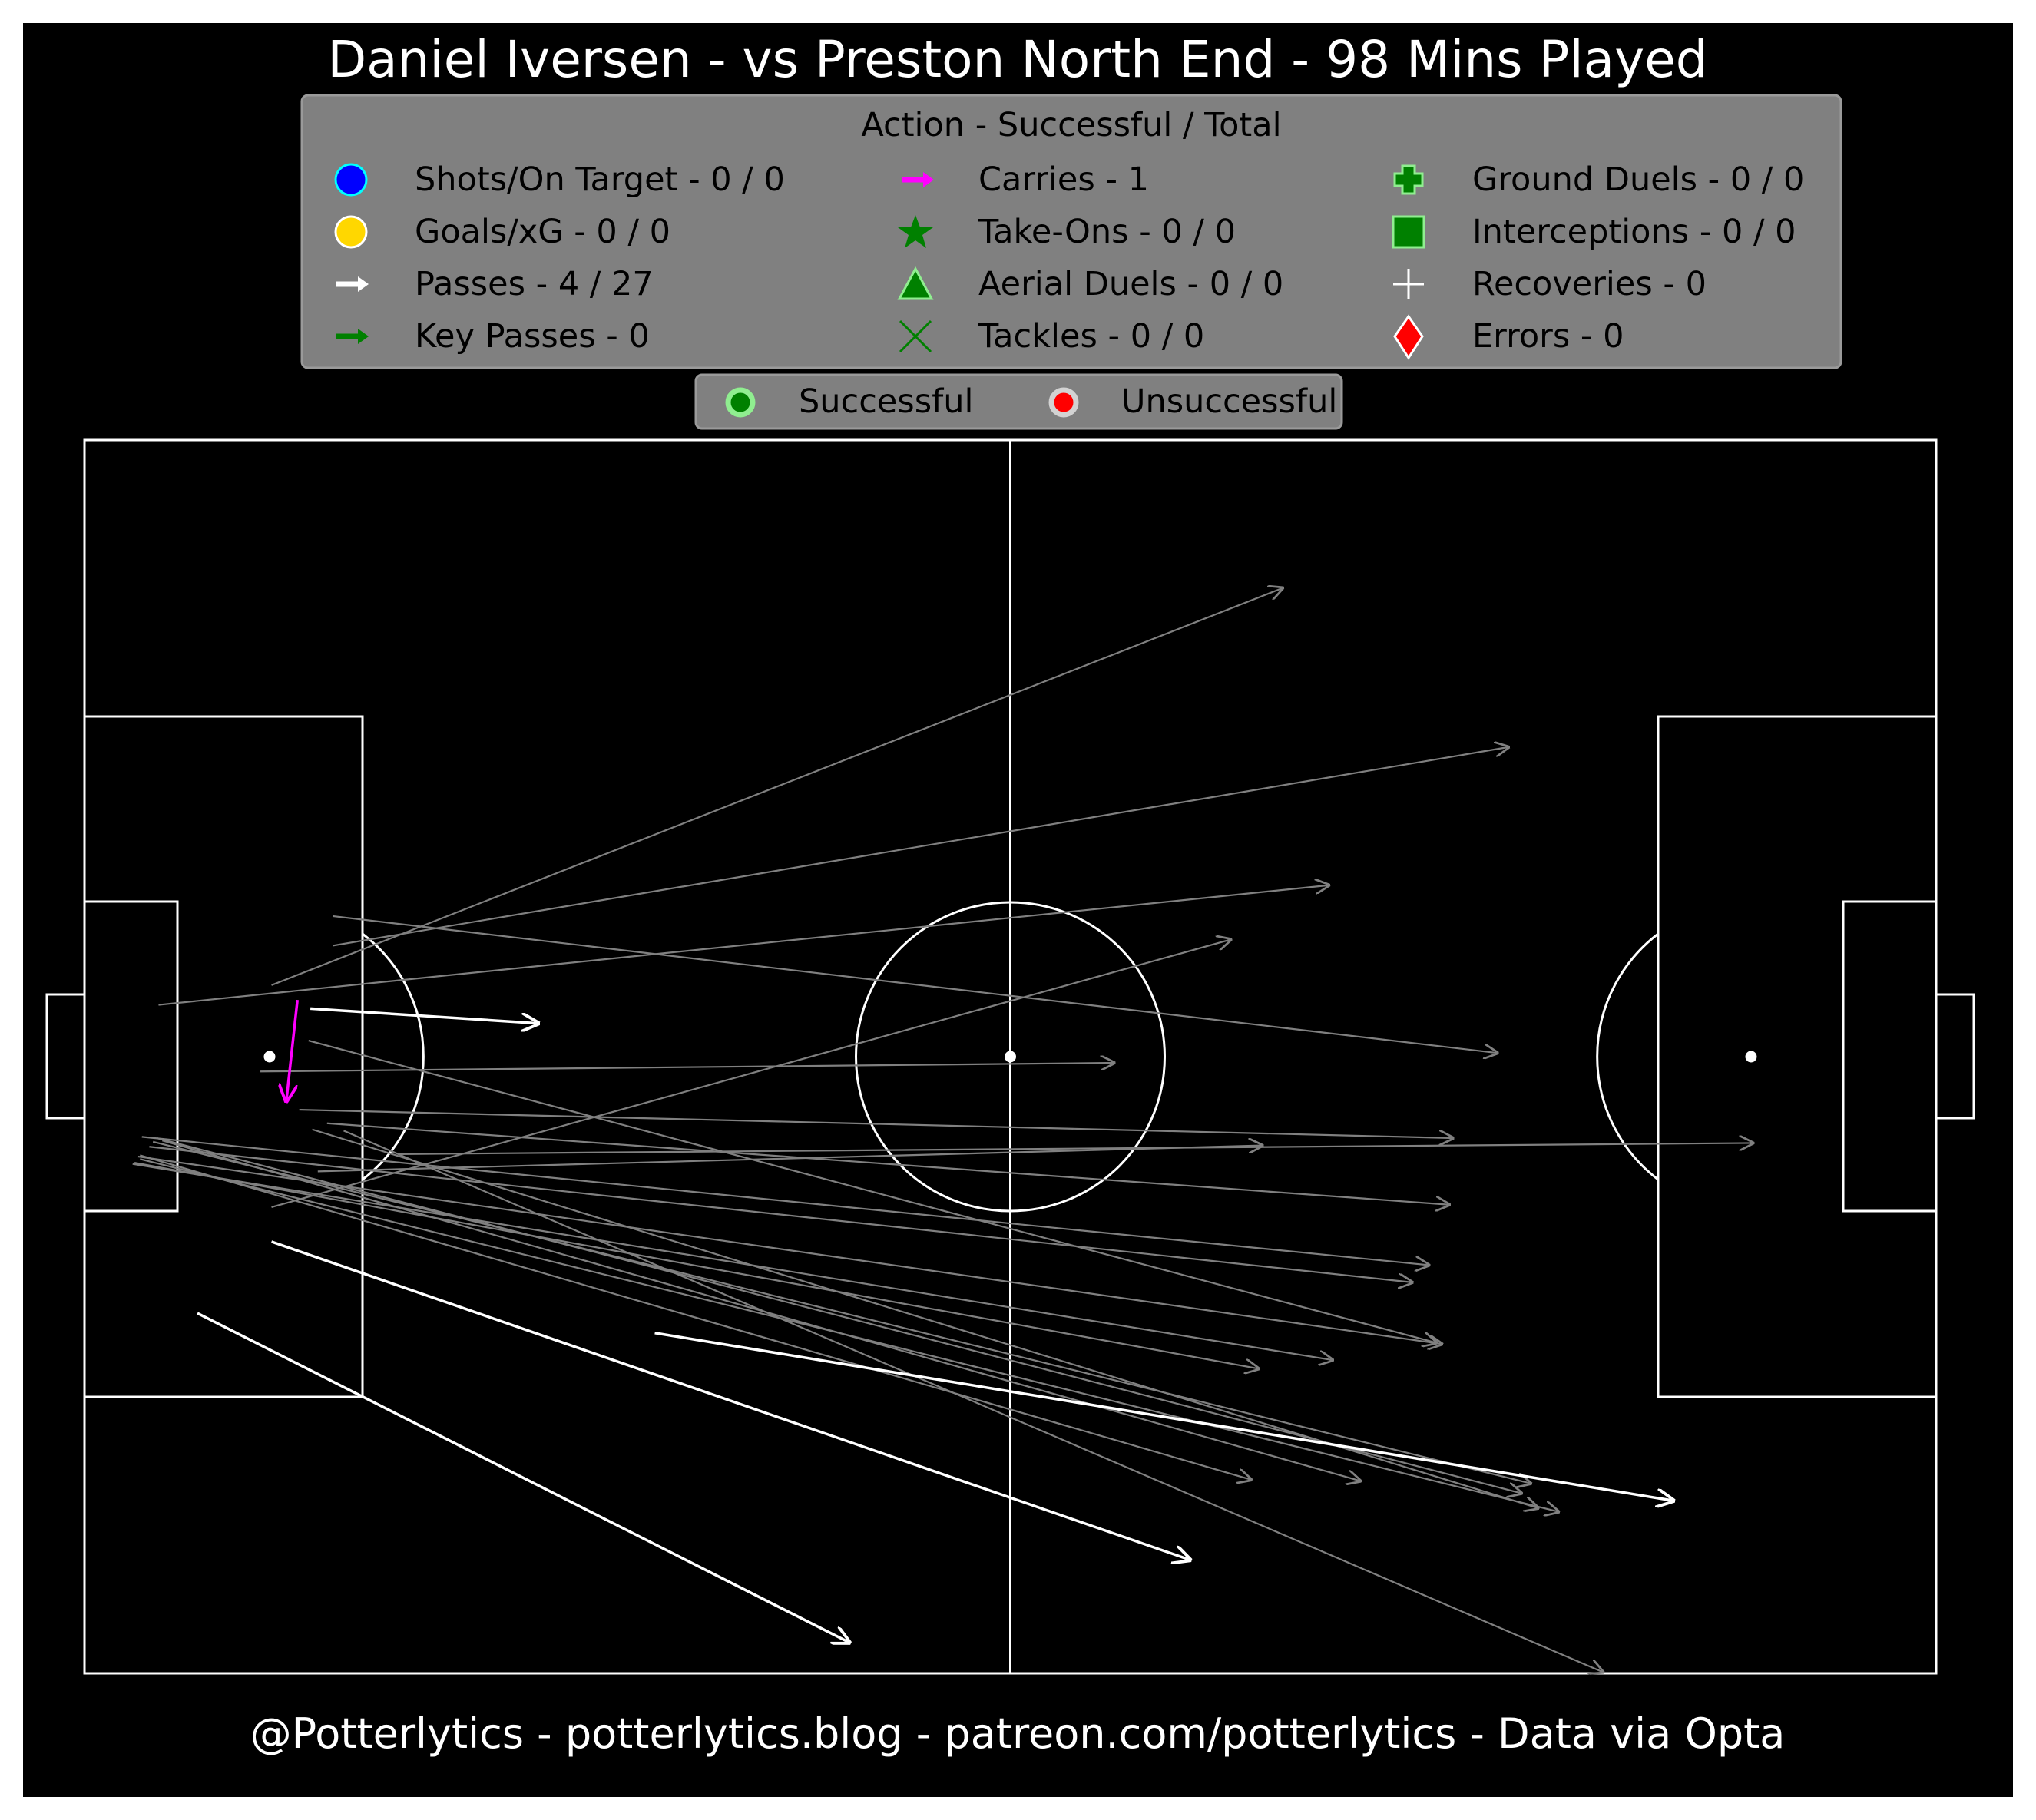  I want to click on right-penalty-arc, so click(1627, 1056).